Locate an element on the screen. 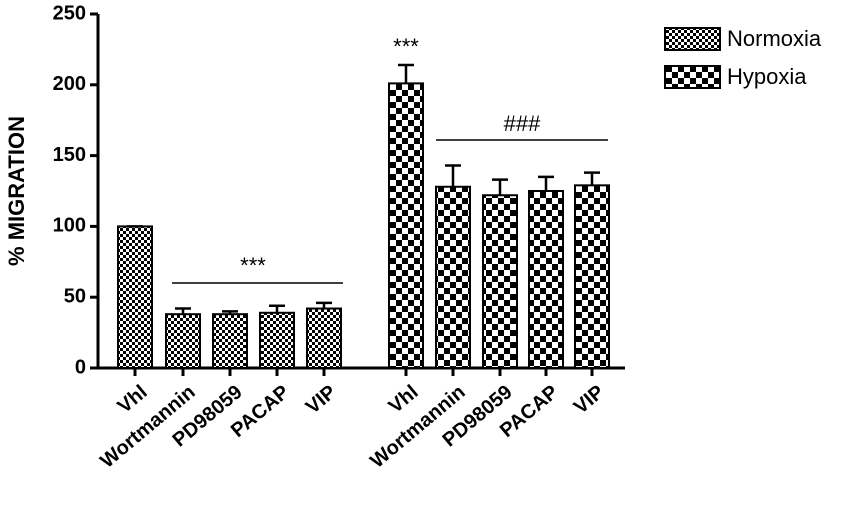 This screenshot has height=512, width=850. y-tick-label: 250 is located at coordinates (69, 13).